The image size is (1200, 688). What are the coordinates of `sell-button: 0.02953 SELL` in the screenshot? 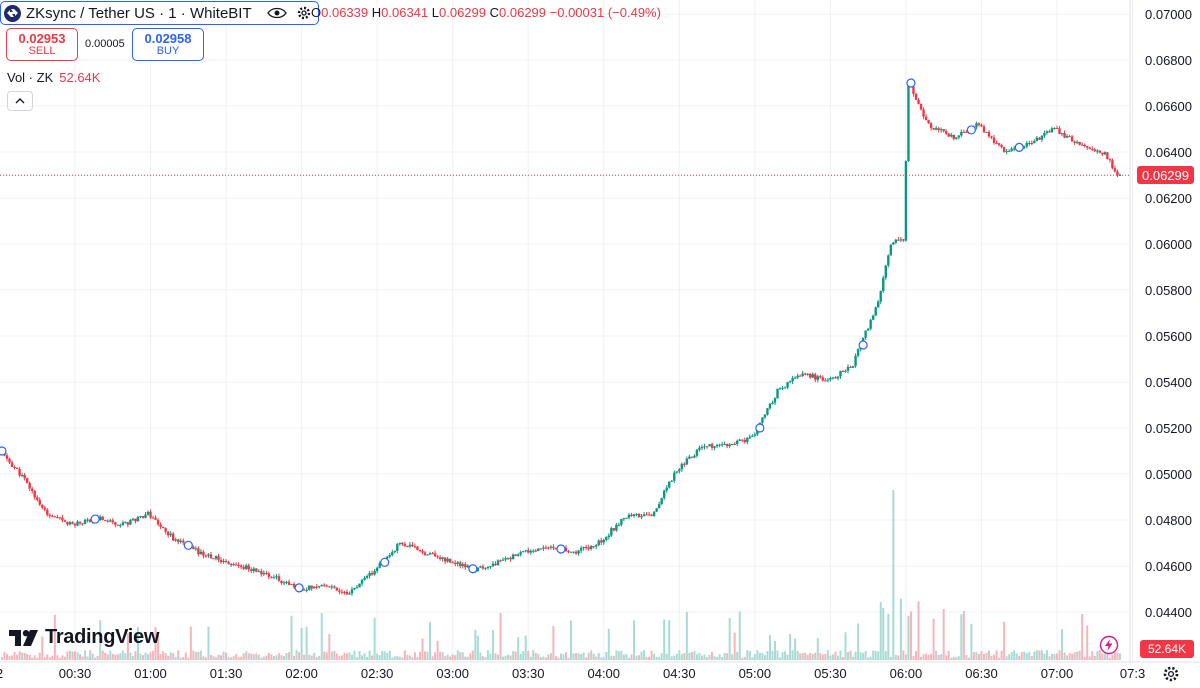 It's located at (42, 44).